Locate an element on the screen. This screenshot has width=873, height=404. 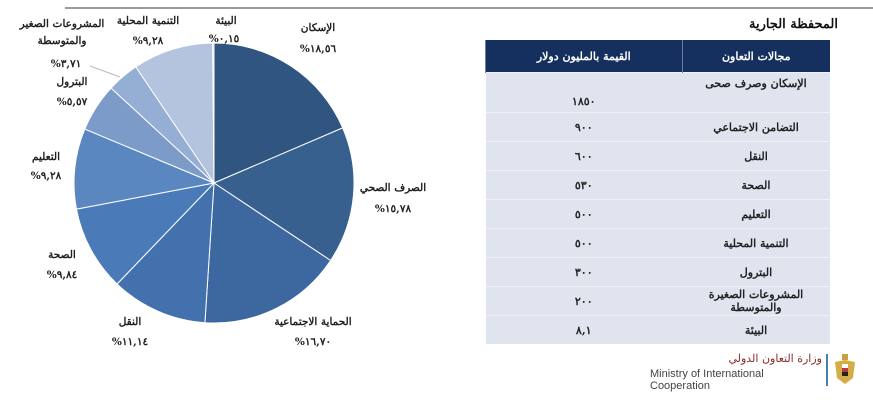
row-value: ٩٠٠ is located at coordinates (583, 127).